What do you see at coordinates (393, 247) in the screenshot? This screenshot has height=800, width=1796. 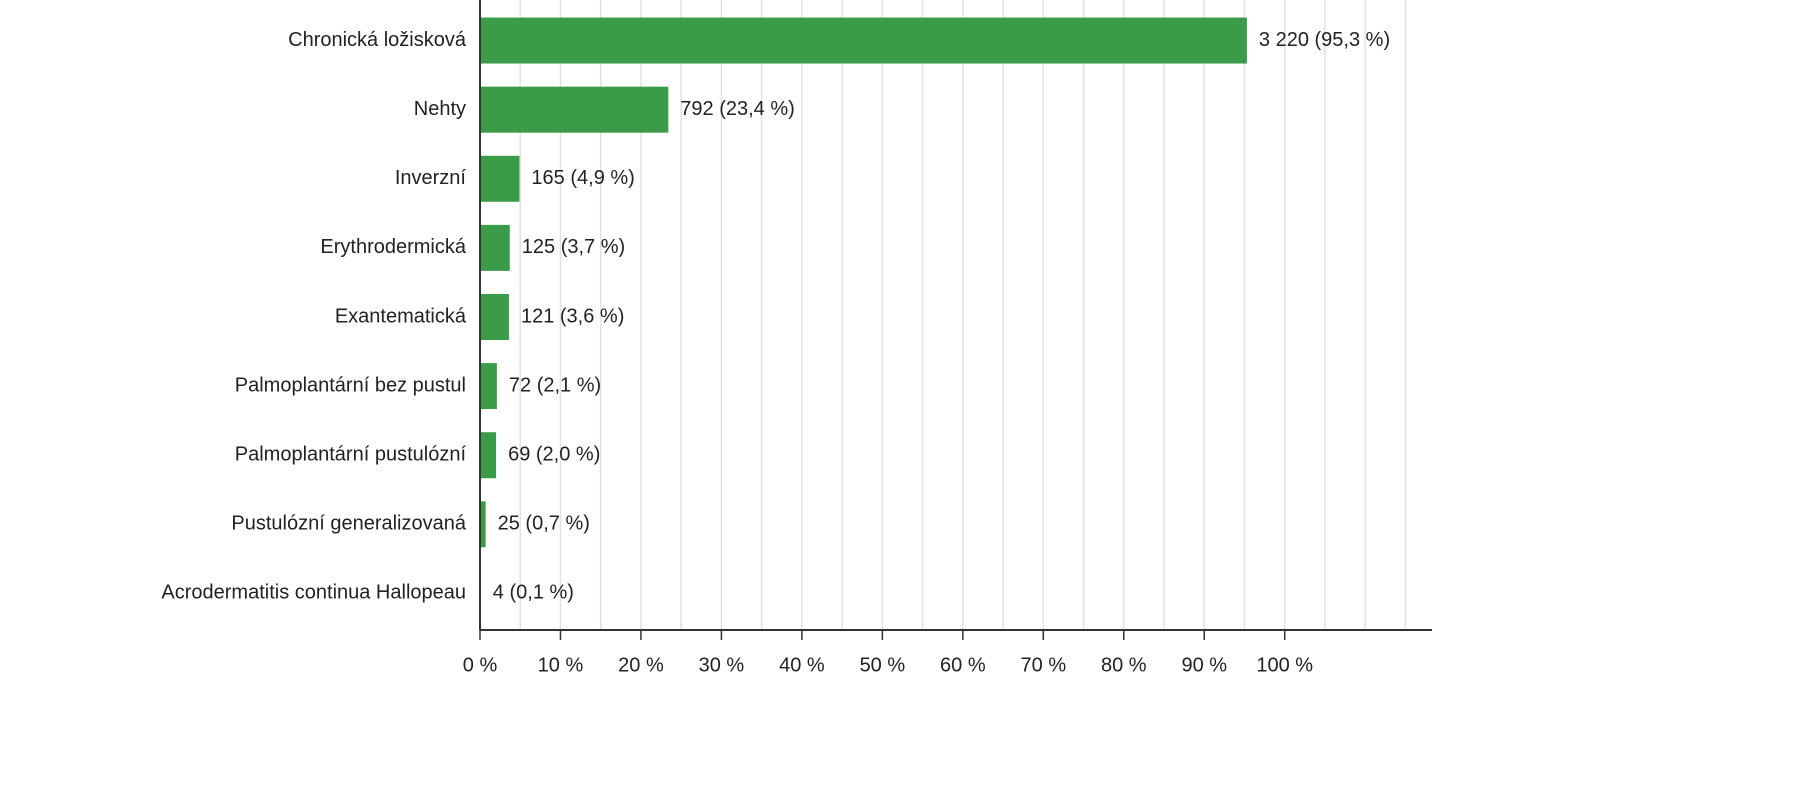 I see `category-label: Erythrodermická` at bounding box center [393, 247].